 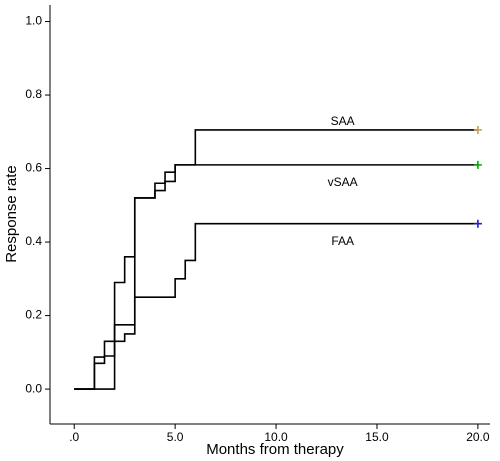 I want to click on x-tick-label: 5.0, so click(x=175, y=437).